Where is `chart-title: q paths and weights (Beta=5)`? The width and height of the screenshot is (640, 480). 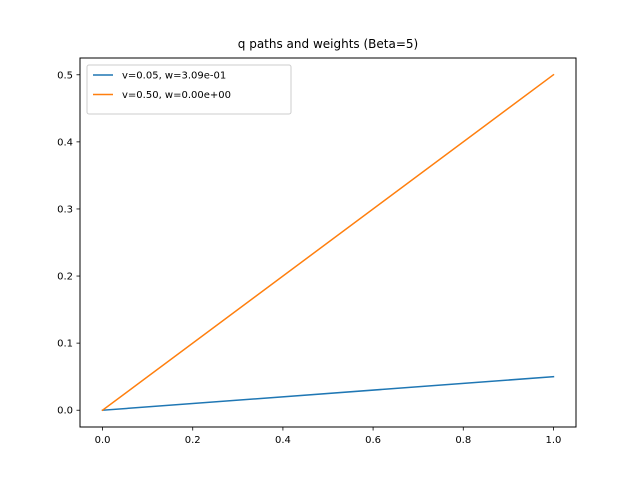
chart-title: q paths and weights (Beta=5) is located at coordinates (328, 44).